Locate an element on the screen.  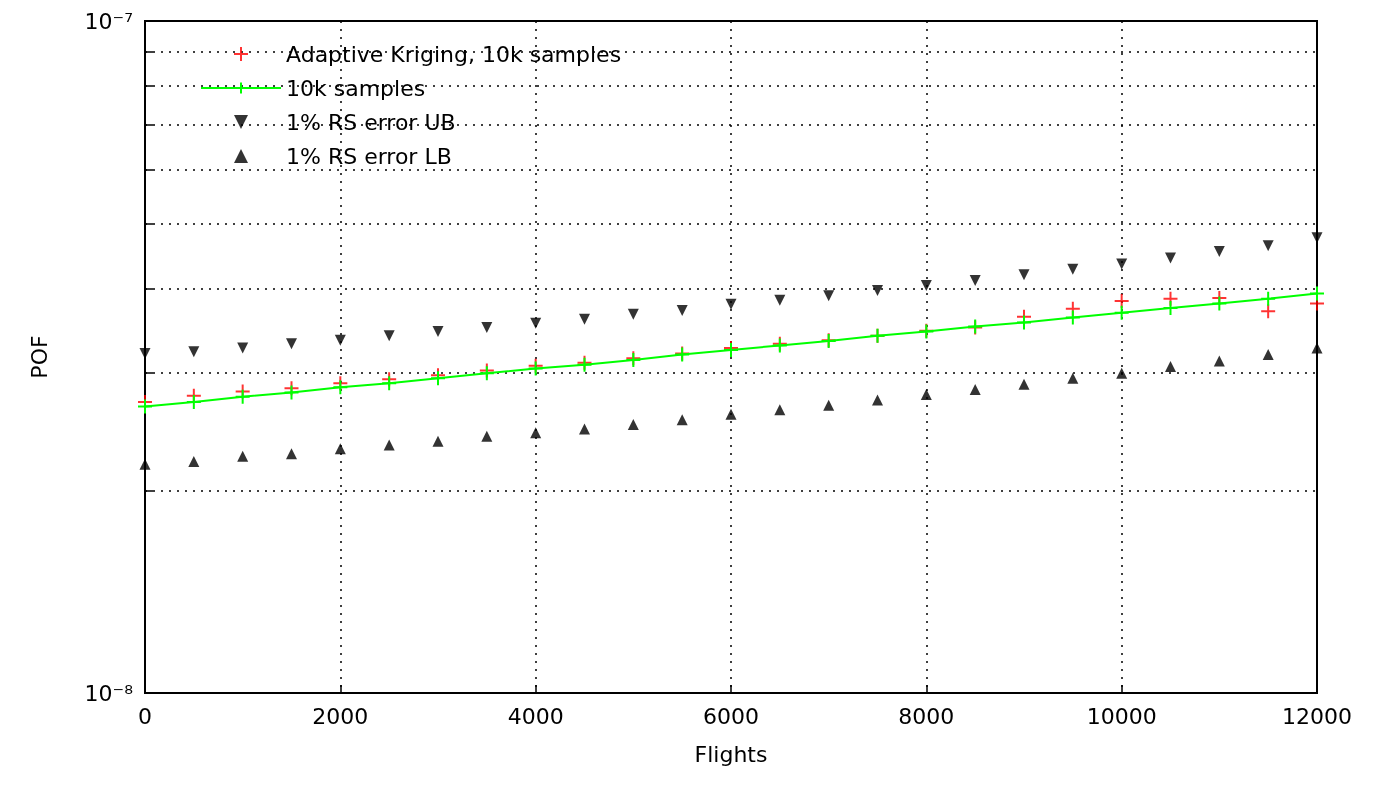
x-tick-label: 10000 is located at coordinates (1121, 716).